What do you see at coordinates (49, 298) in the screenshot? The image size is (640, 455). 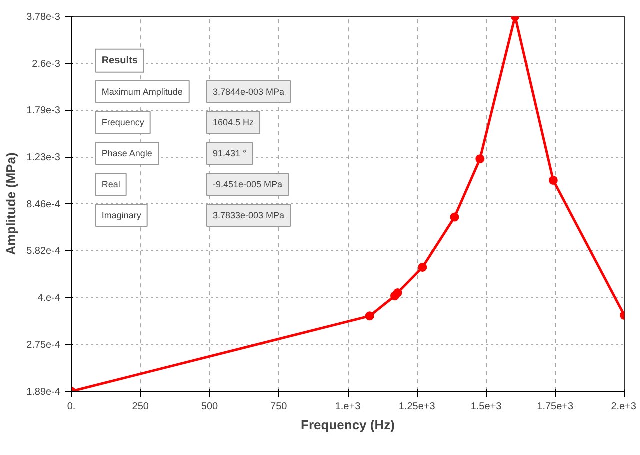 I see `y-tick-label: 4.e-4` at bounding box center [49, 298].